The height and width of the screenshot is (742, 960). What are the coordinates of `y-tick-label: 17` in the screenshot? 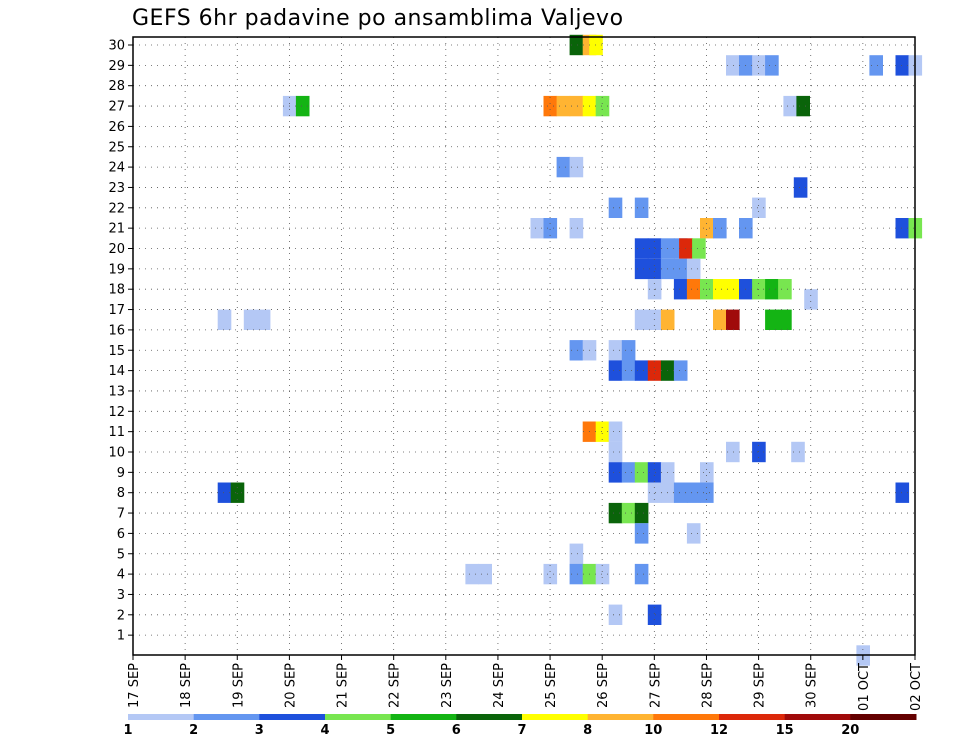 It's located at (116, 310).